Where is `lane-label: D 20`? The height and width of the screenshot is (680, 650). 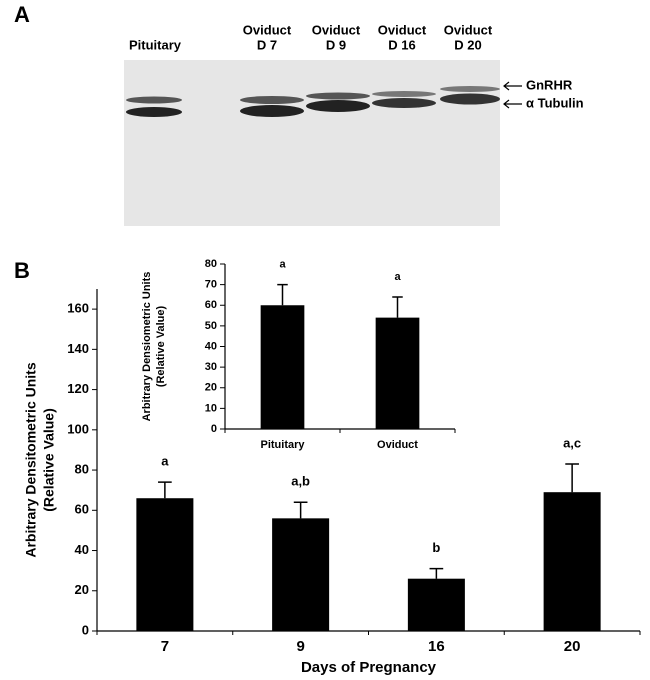 lane-label: D 20 is located at coordinates (467, 44).